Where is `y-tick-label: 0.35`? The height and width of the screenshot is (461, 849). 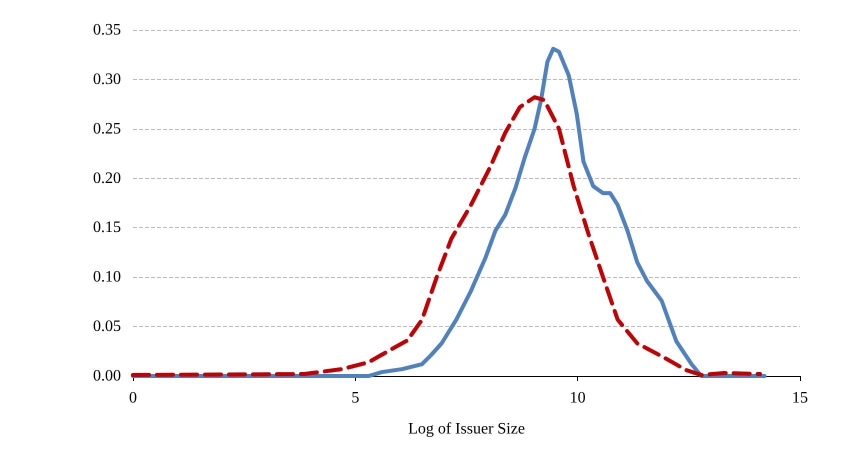
y-tick-label: 0.35 is located at coordinates (107, 30).